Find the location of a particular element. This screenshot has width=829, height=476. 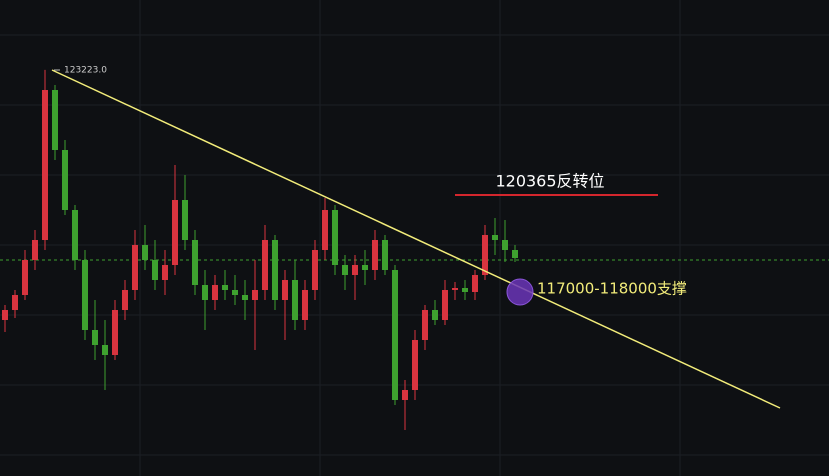

resistance-label: 120365反转位 is located at coordinates (549, 181).